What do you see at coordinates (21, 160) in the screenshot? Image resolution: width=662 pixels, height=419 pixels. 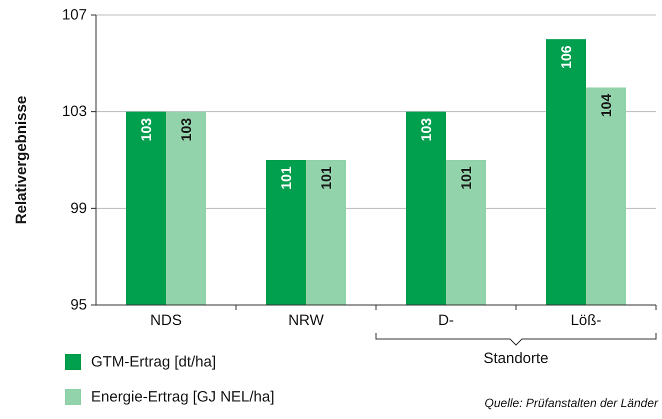 I see `y-axis-title: Relativergebnisse` at bounding box center [21, 160].